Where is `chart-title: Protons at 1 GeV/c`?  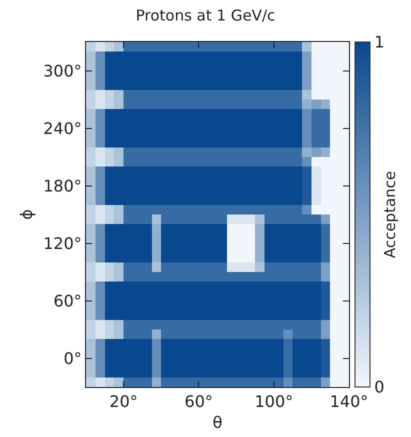
chart-title: Protons at 1 GeV/c is located at coordinates (206, 15).